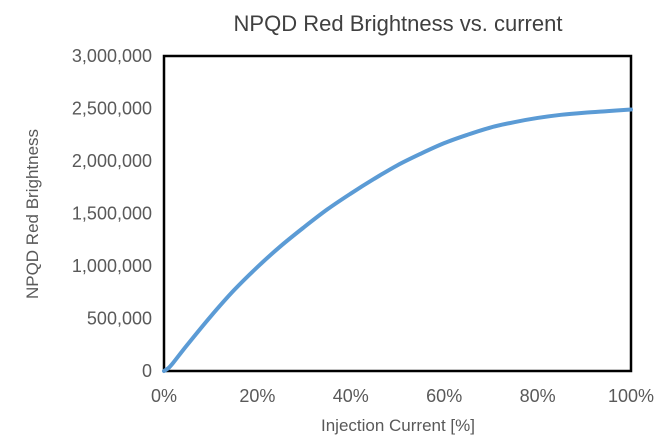  I want to click on y-tick-label: 1,500,000, so click(112, 214).